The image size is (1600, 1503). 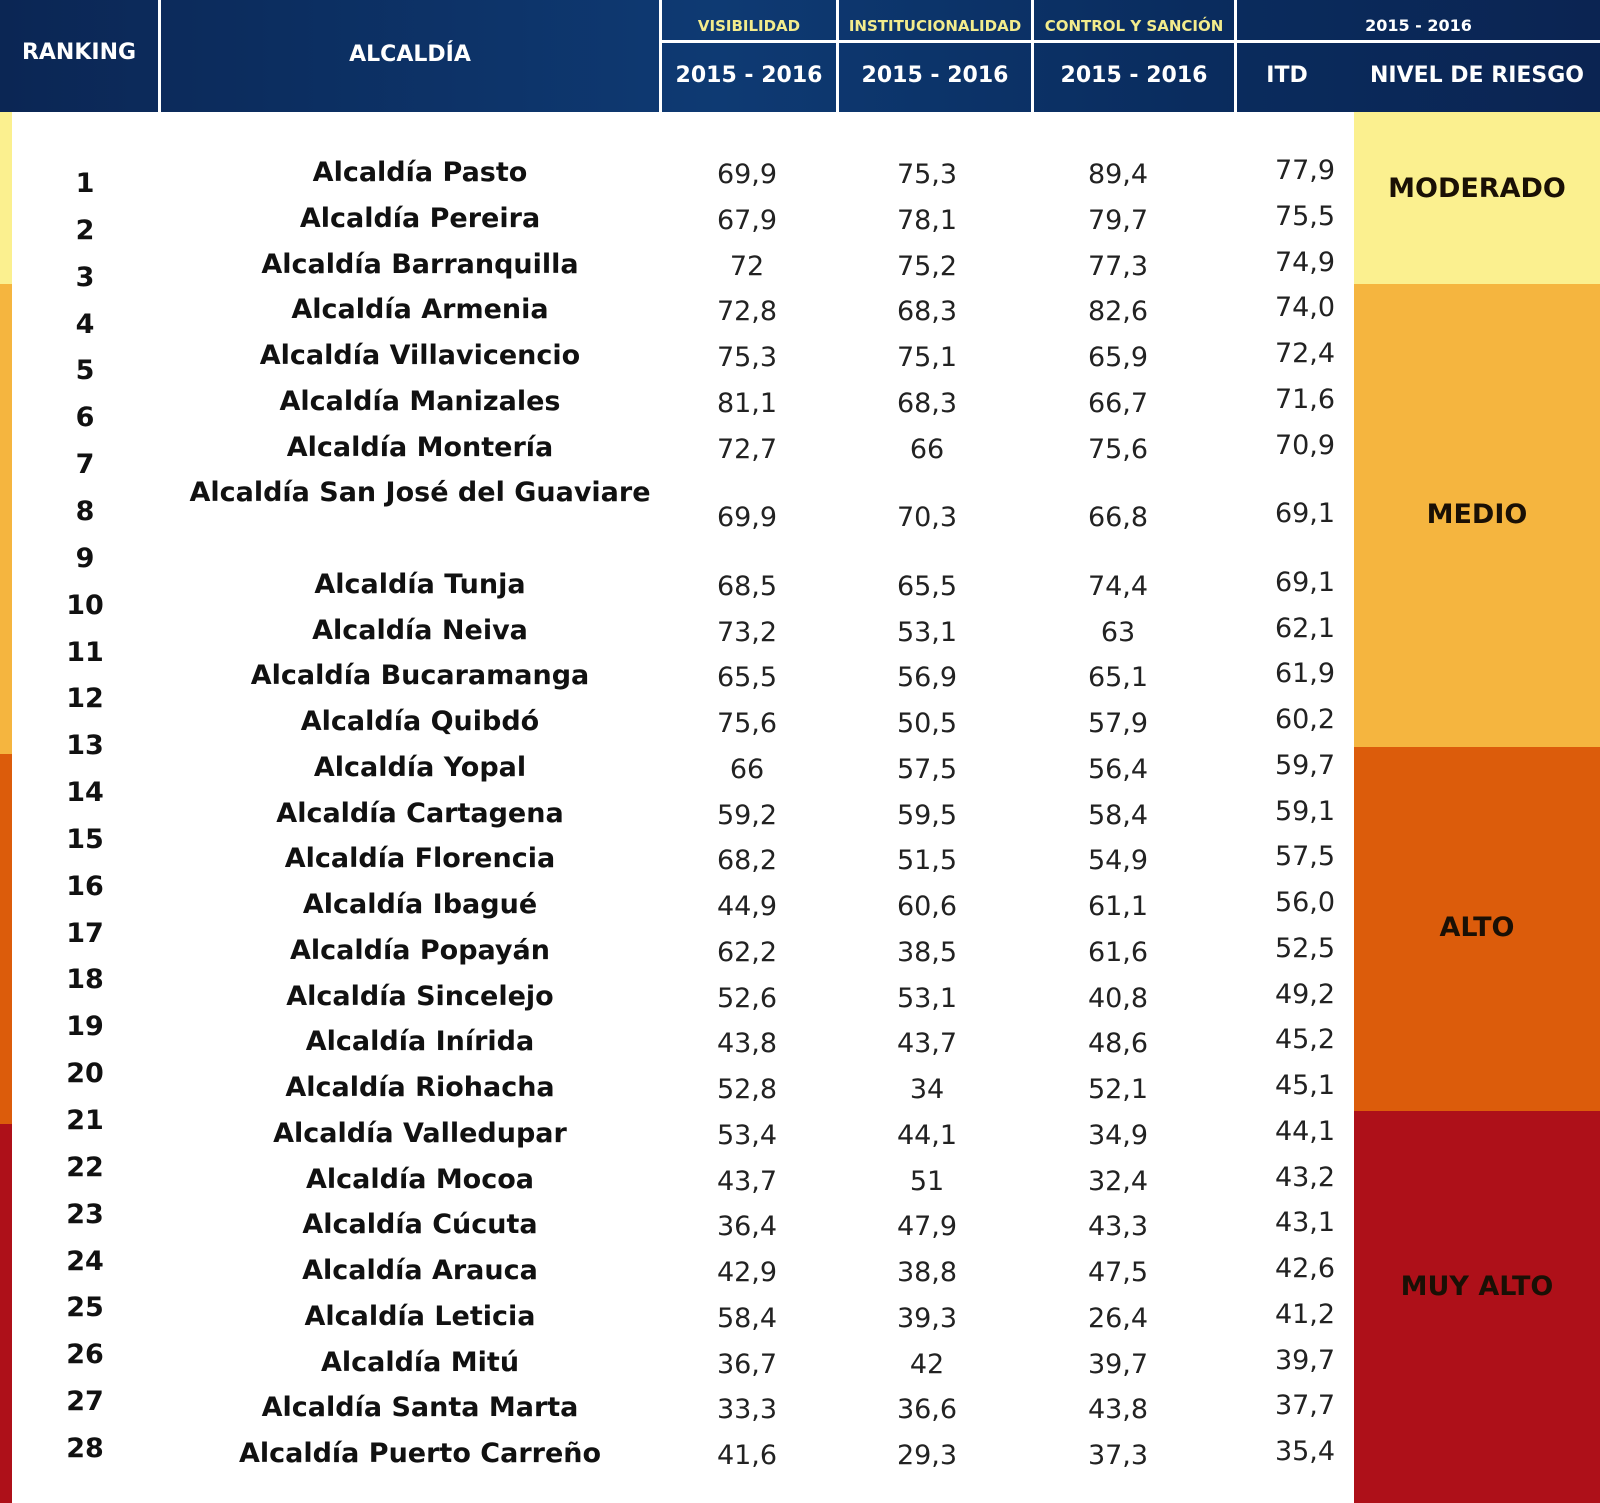 What do you see at coordinates (1118, 449) in the screenshot?
I see `control-value: 75,6` at bounding box center [1118, 449].